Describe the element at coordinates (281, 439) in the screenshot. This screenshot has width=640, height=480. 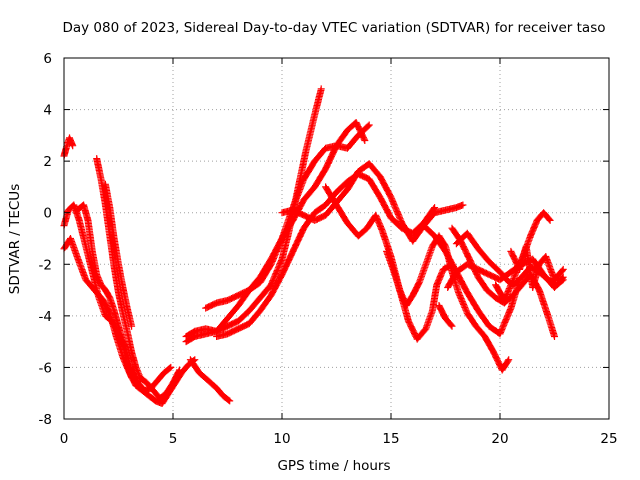
I see `x-tick-label: 10` at that location.